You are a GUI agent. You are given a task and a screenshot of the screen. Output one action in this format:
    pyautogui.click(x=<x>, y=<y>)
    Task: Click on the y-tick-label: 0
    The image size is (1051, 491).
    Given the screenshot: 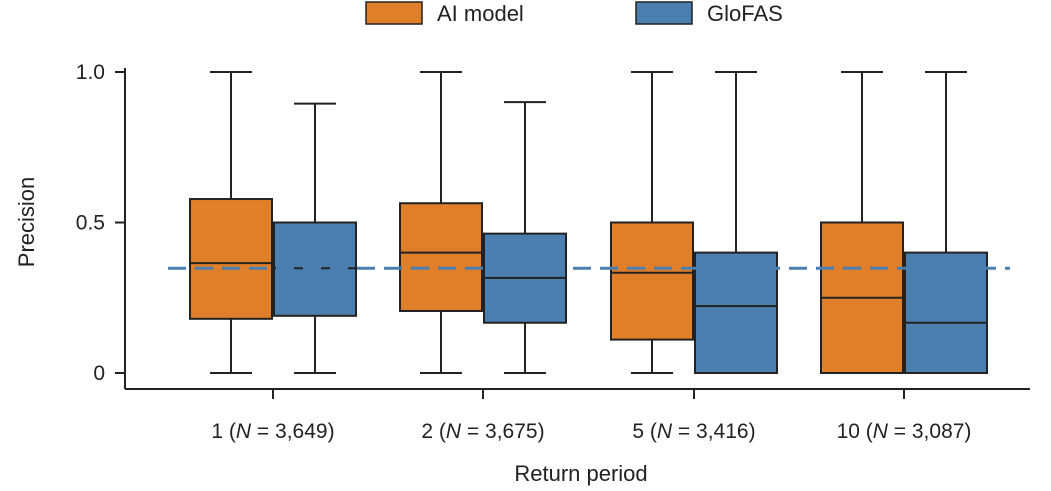 What is the action you would take?
    pyautogui.click(x=99, y=373)
    